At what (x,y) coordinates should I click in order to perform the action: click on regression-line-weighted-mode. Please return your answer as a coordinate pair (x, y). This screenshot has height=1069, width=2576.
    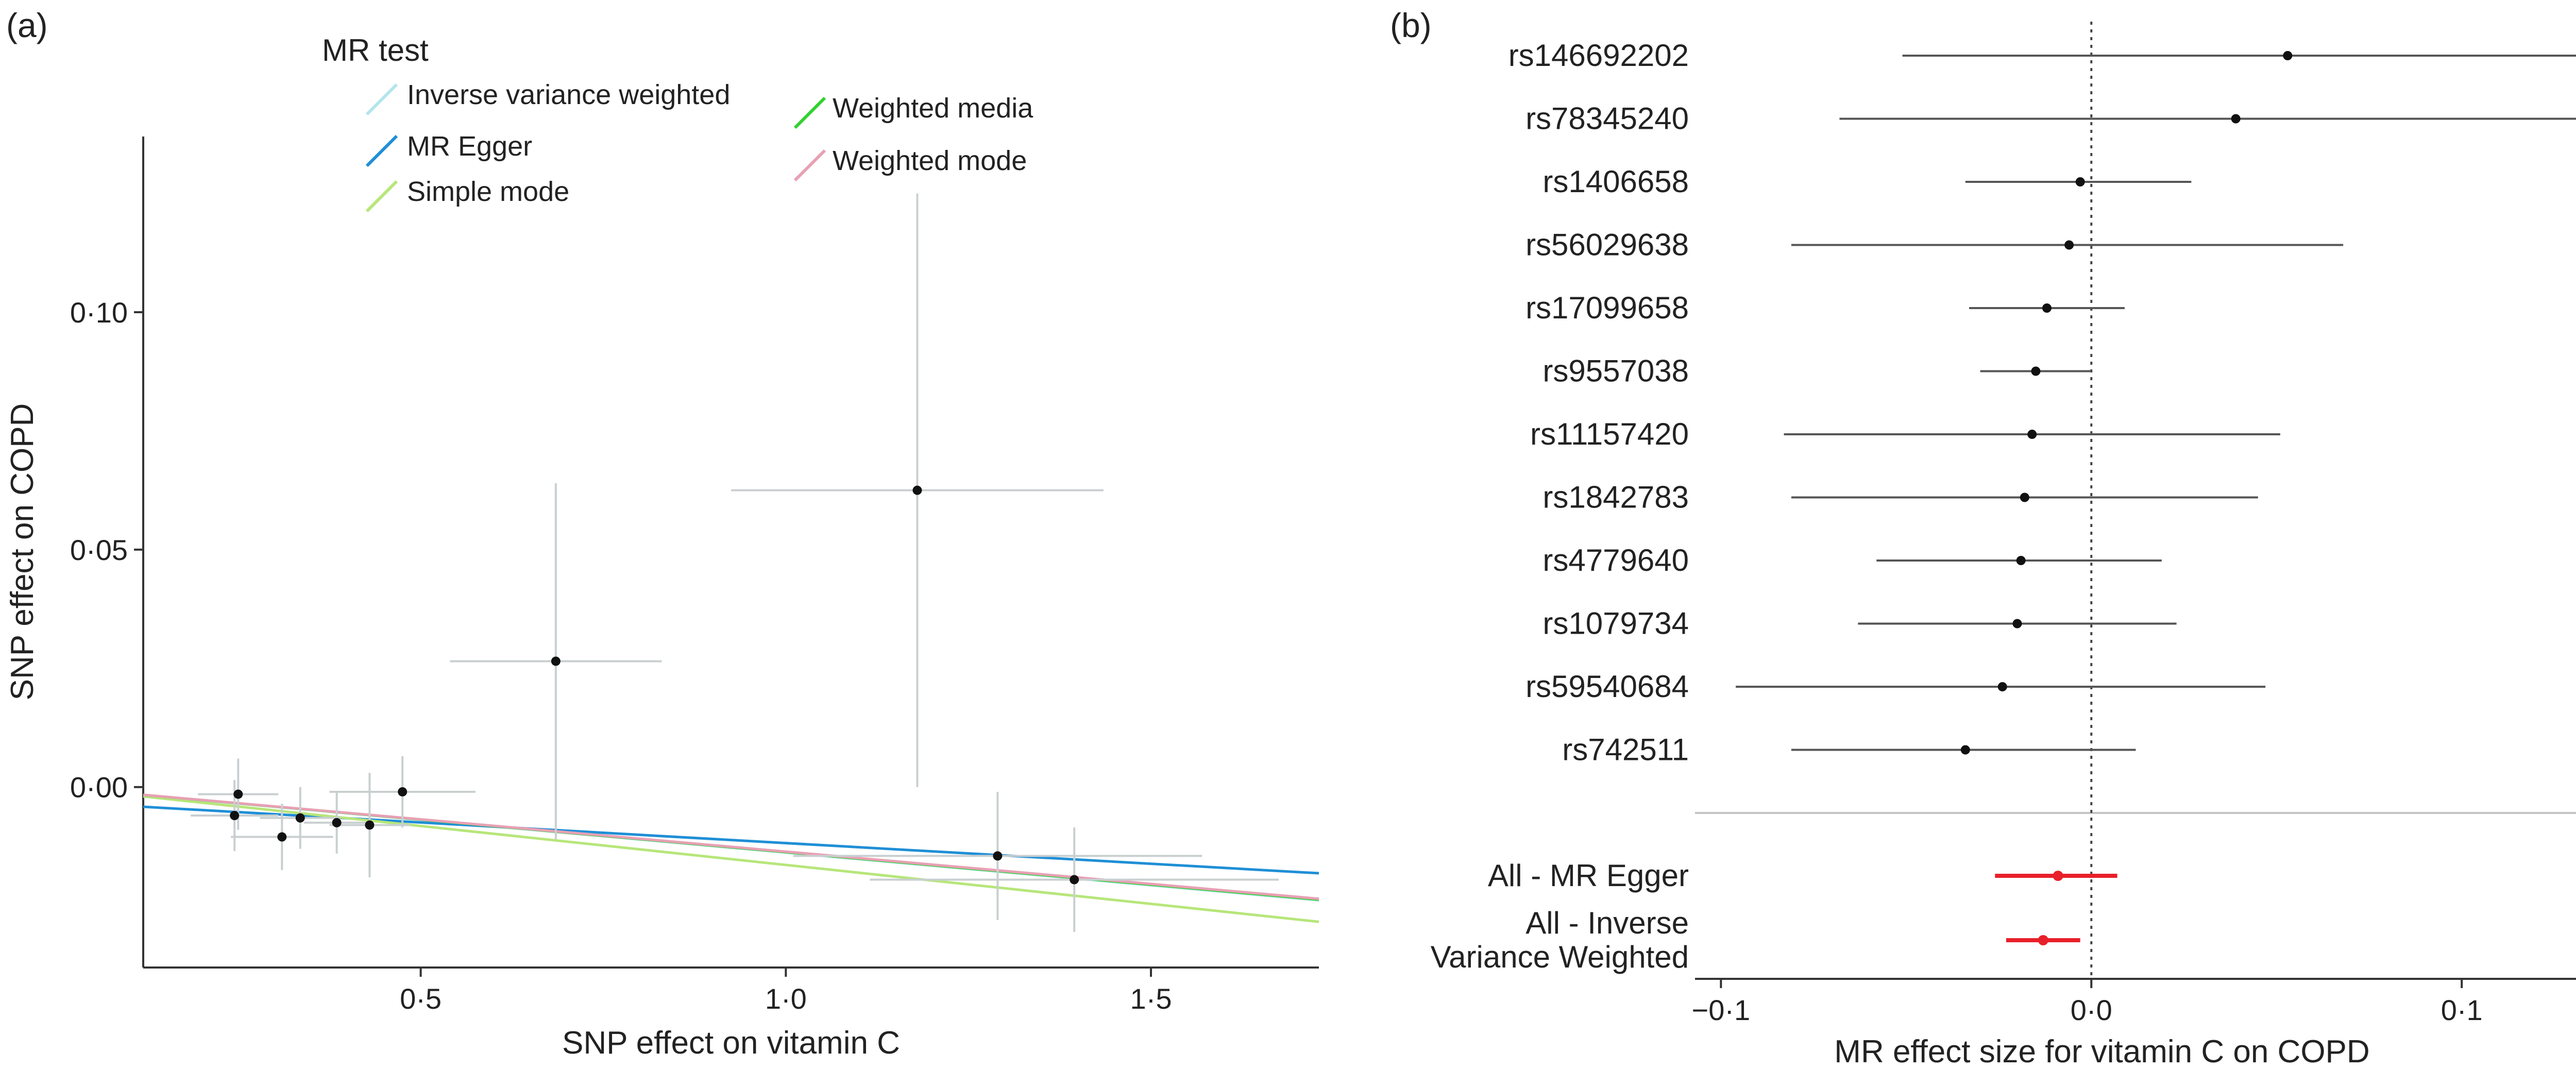
    Looking at the image, I should click on (731, 847).